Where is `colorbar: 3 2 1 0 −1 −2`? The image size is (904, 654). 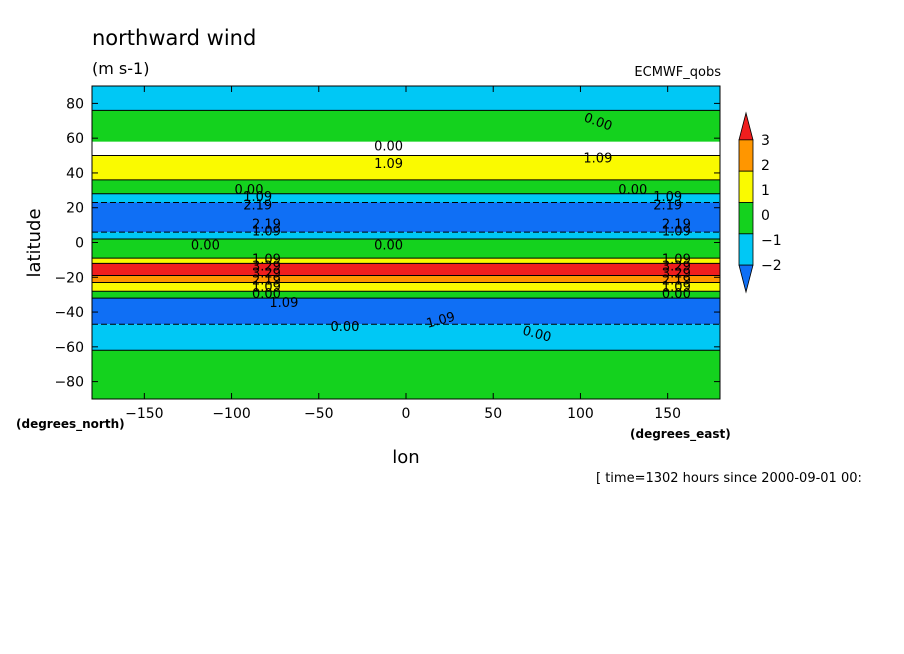
colorbar: 3 2 1 0 −1 −2 is located at coordinates (760, 202).